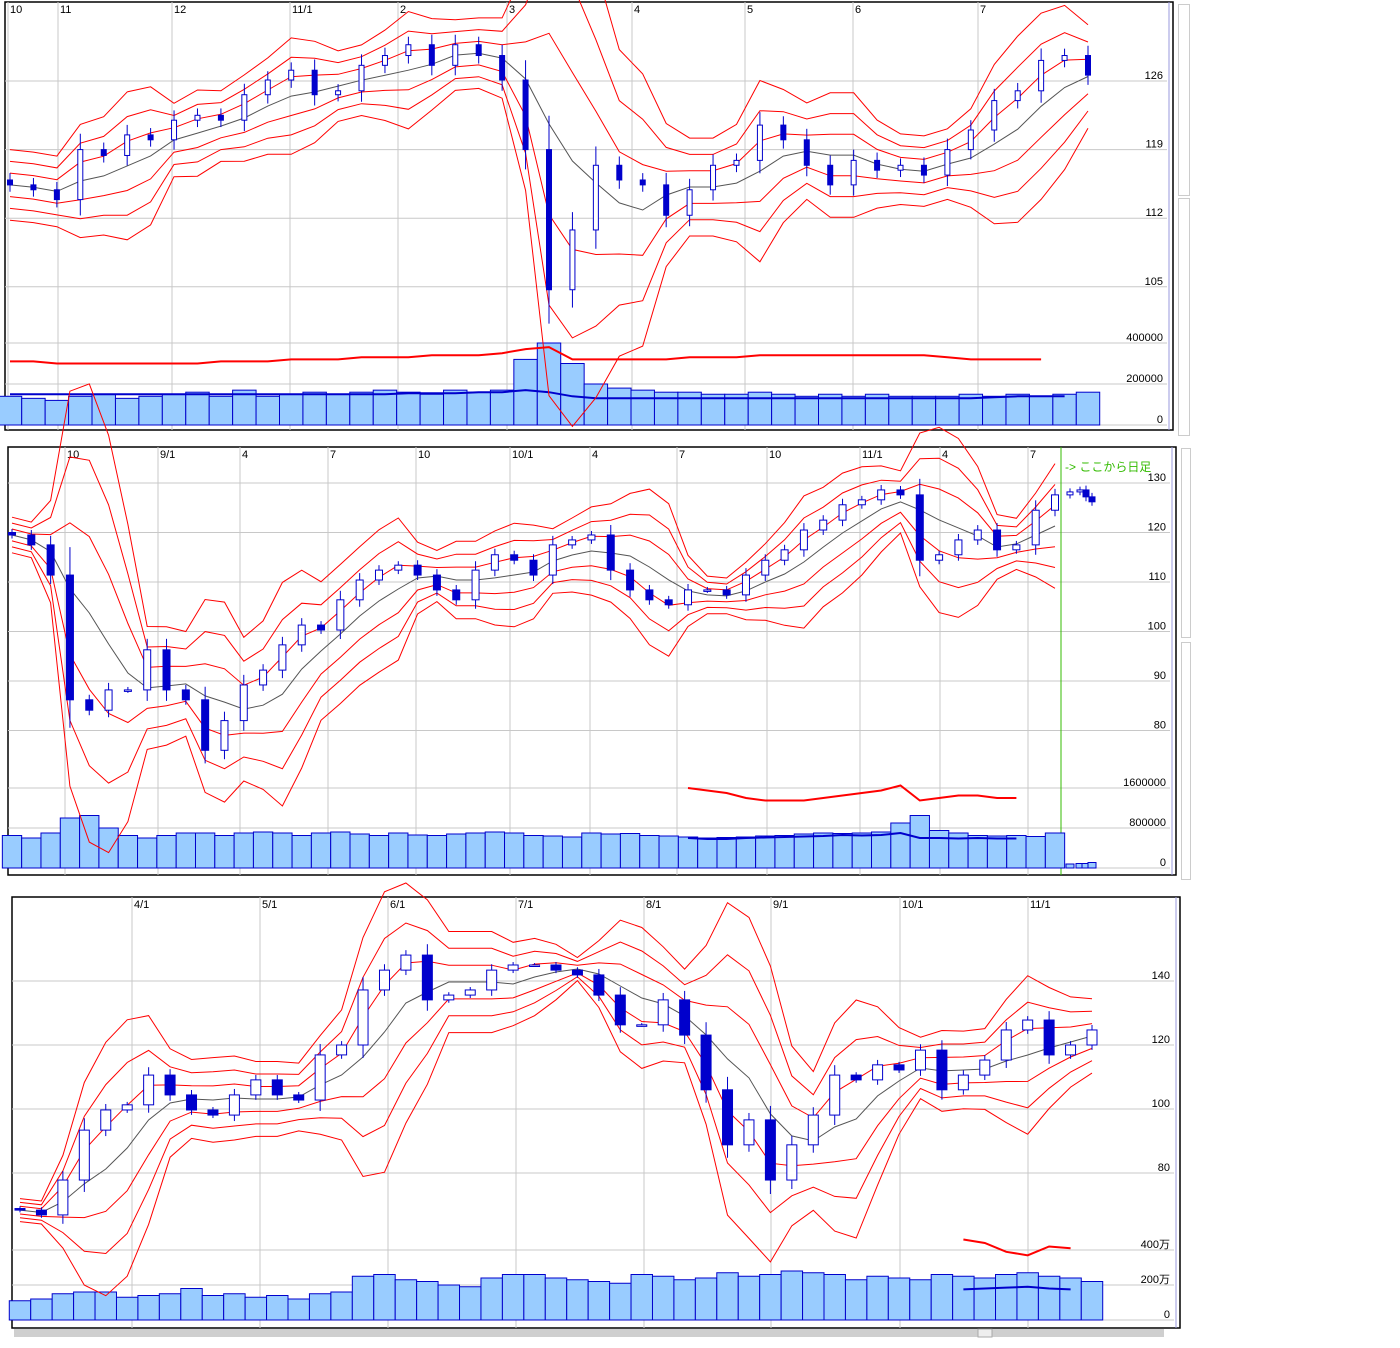 The height and width of the screenshot is (1348, 1400). What do you see at coordinates (750, 10) in the screenshot?
I see `x-tick-label: 5` at bounding box center [750, 10].